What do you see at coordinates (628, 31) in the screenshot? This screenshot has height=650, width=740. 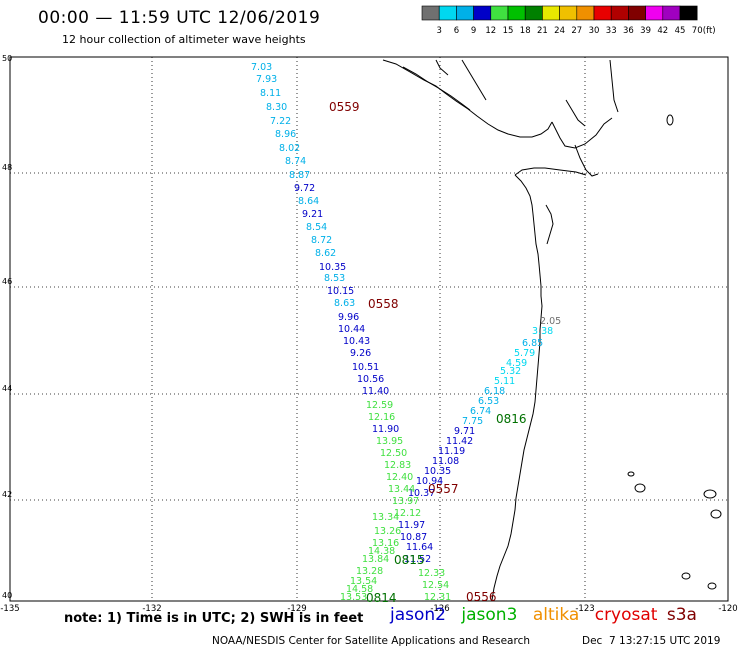 I see `scale-label: 36` at bounding box center [628, 31].